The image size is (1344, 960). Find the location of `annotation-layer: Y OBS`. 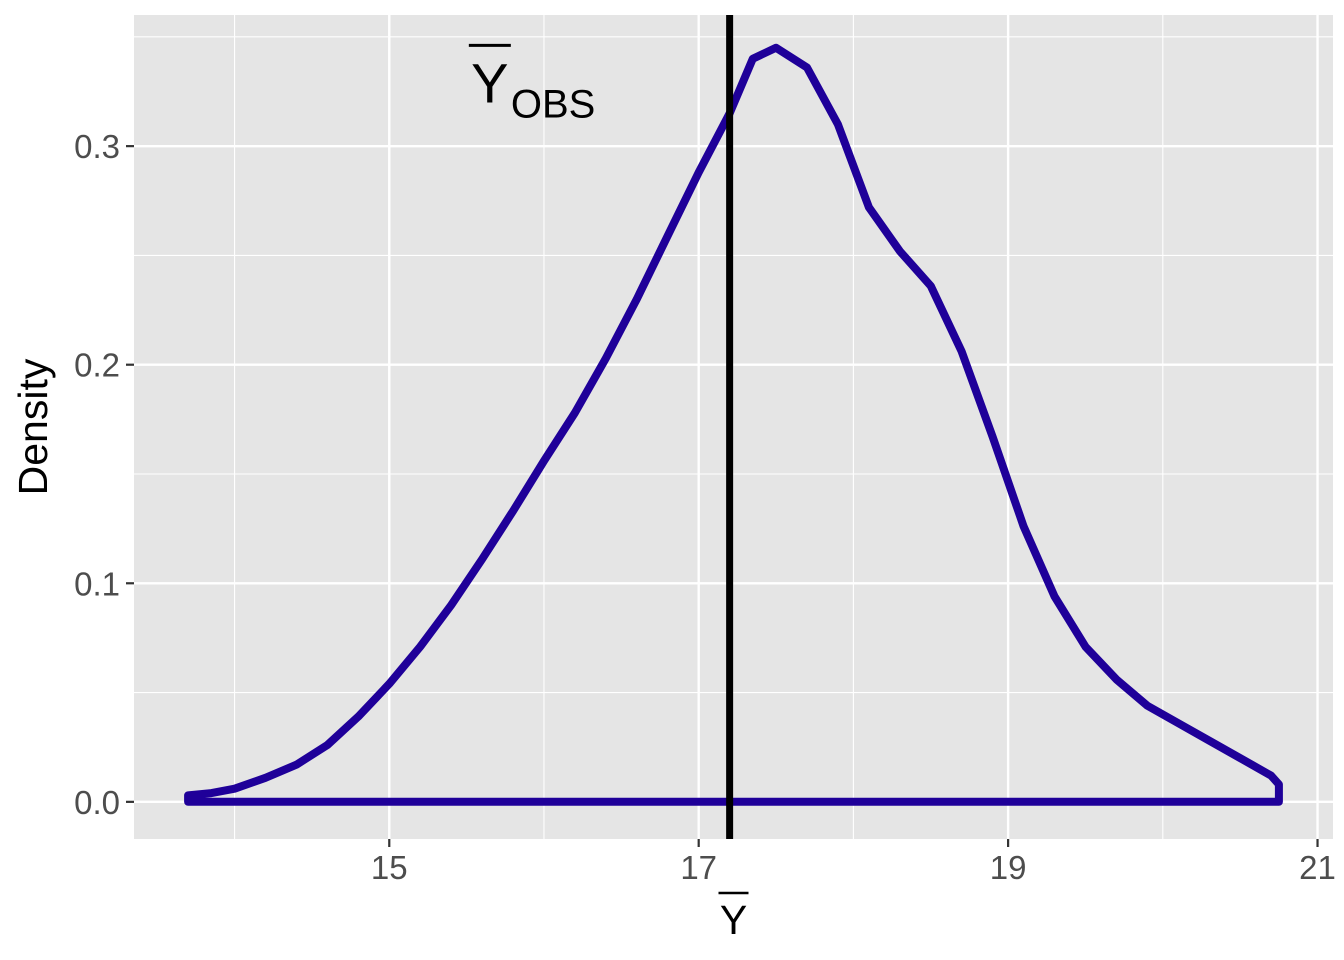

annotation-layer: Y OBS is located at coordinates (531, 84).